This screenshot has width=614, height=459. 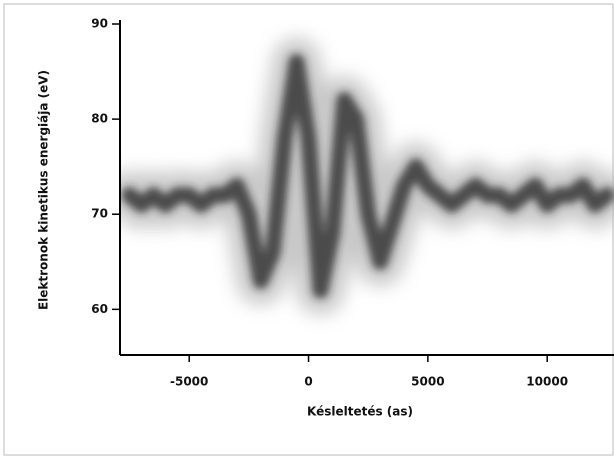 What do you see at coordinates (547, 382) in the screenshot?
I see `x-tick-label: 10000` at bounding box center [547, 382].